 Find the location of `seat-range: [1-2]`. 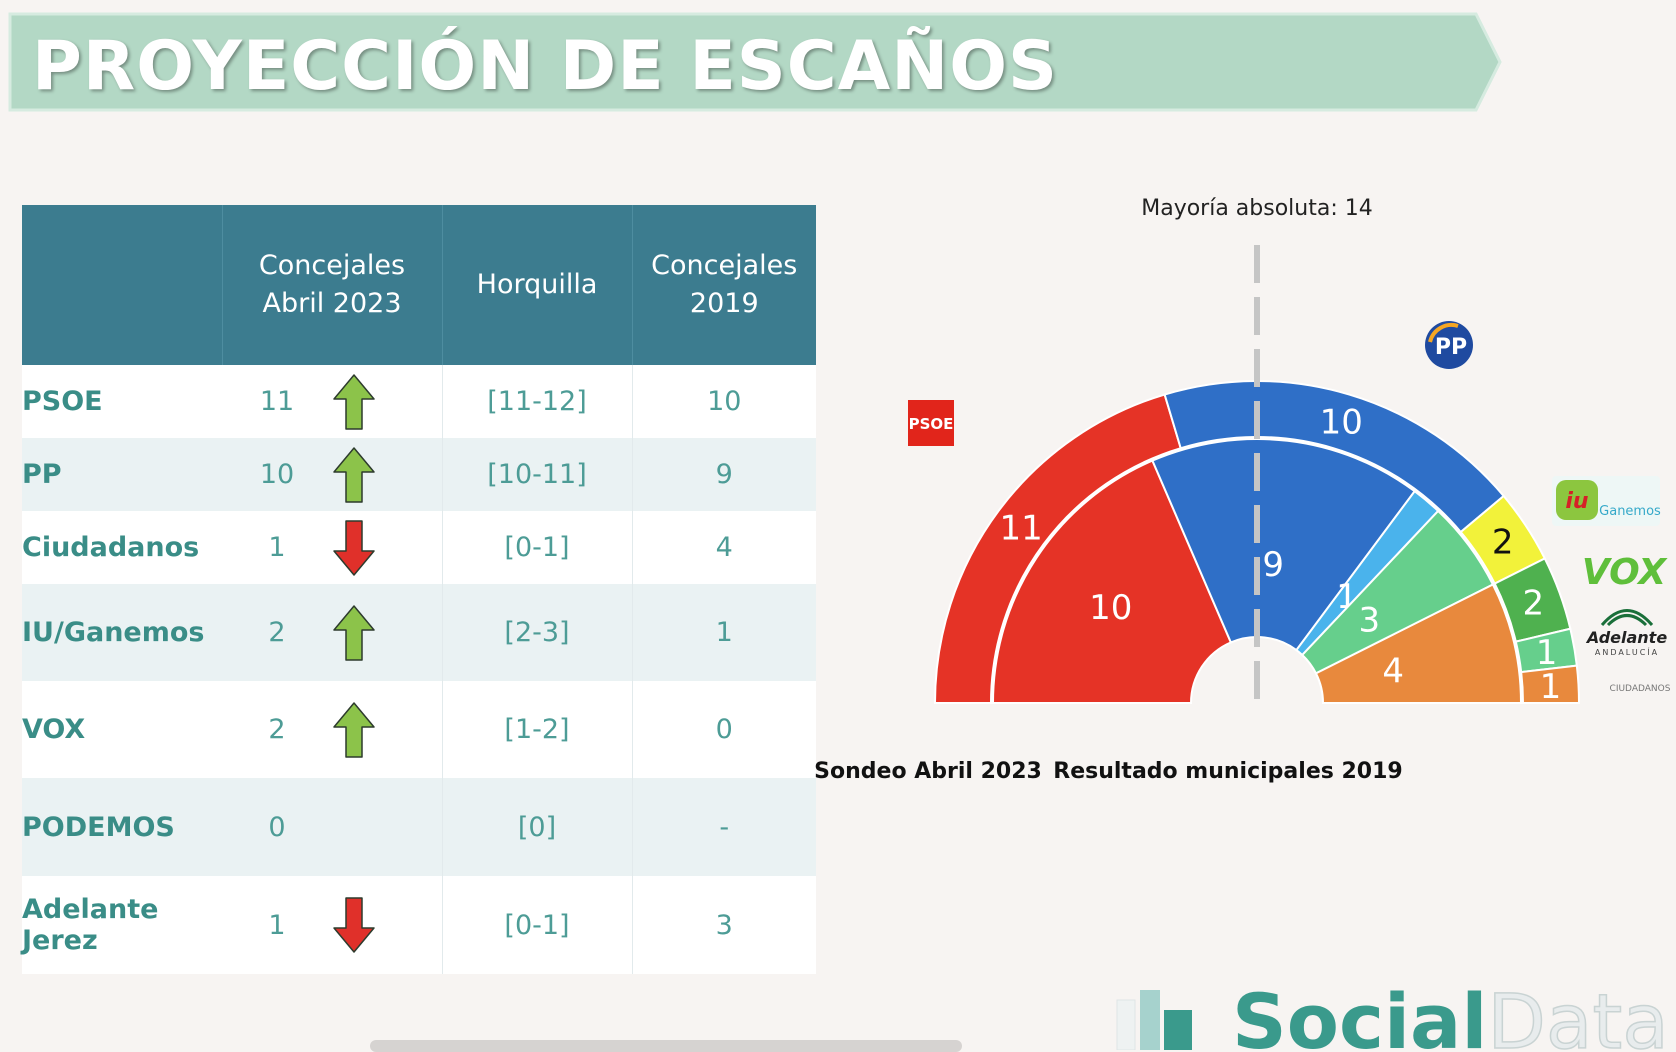

seat-range: [1-2] is located at coordinates (537, 729).